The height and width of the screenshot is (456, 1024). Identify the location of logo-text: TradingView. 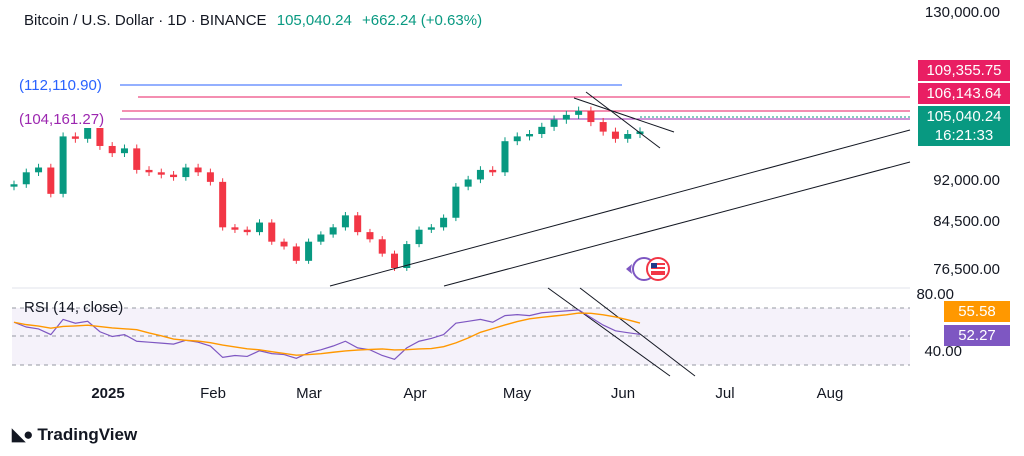
(87, 434).